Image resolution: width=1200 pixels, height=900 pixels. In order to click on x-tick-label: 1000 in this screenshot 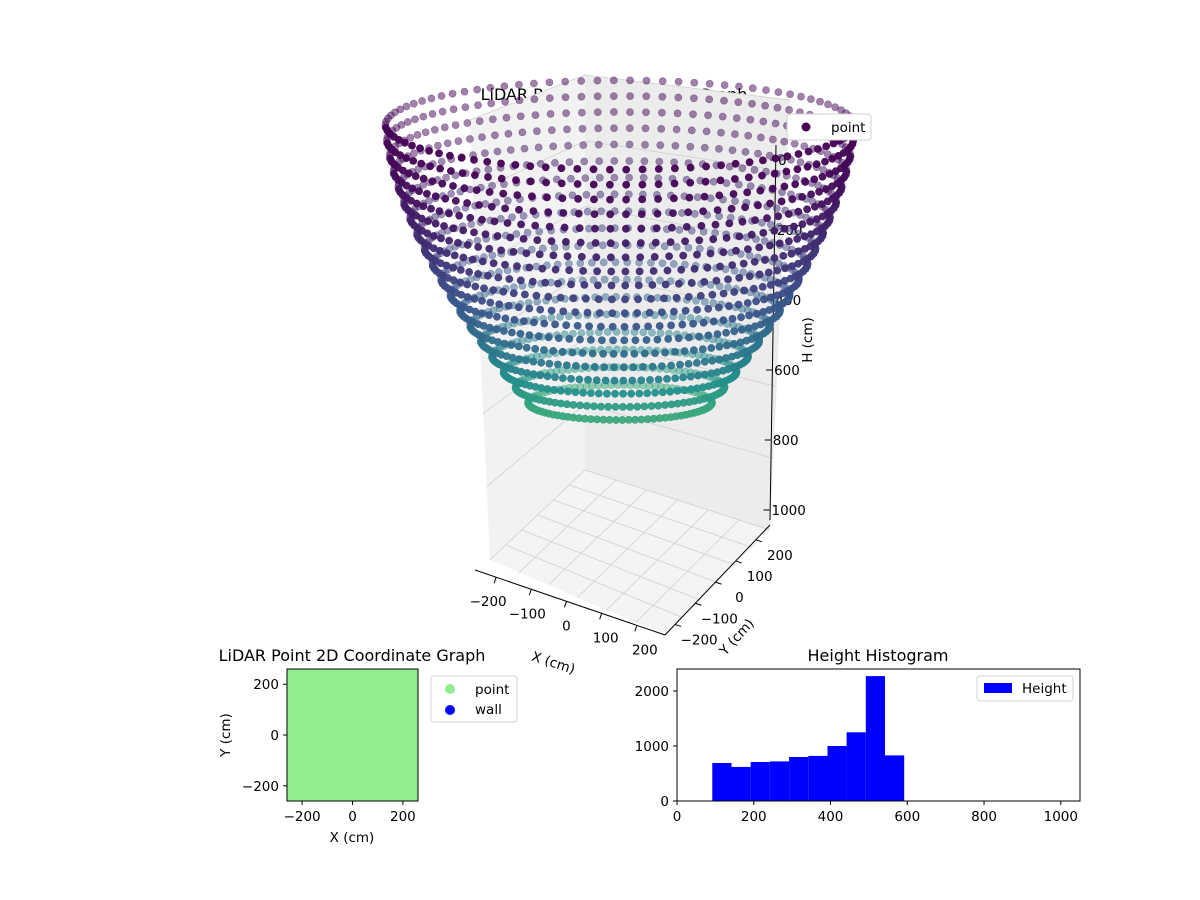, I will do `click(1061, 817)`.